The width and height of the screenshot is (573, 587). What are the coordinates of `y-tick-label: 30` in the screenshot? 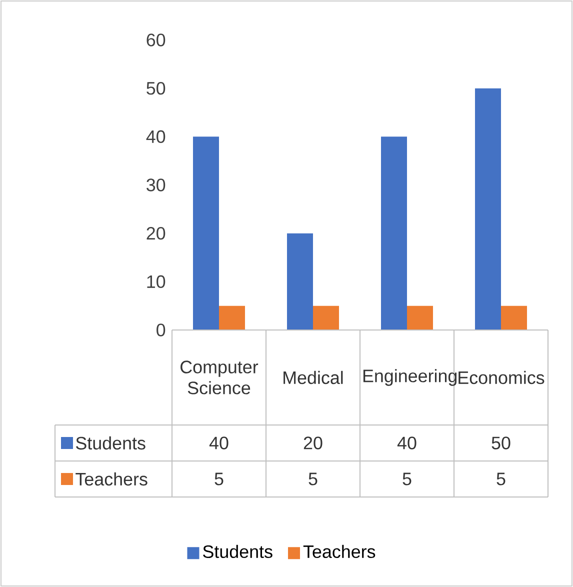 It's located at (156, 185).